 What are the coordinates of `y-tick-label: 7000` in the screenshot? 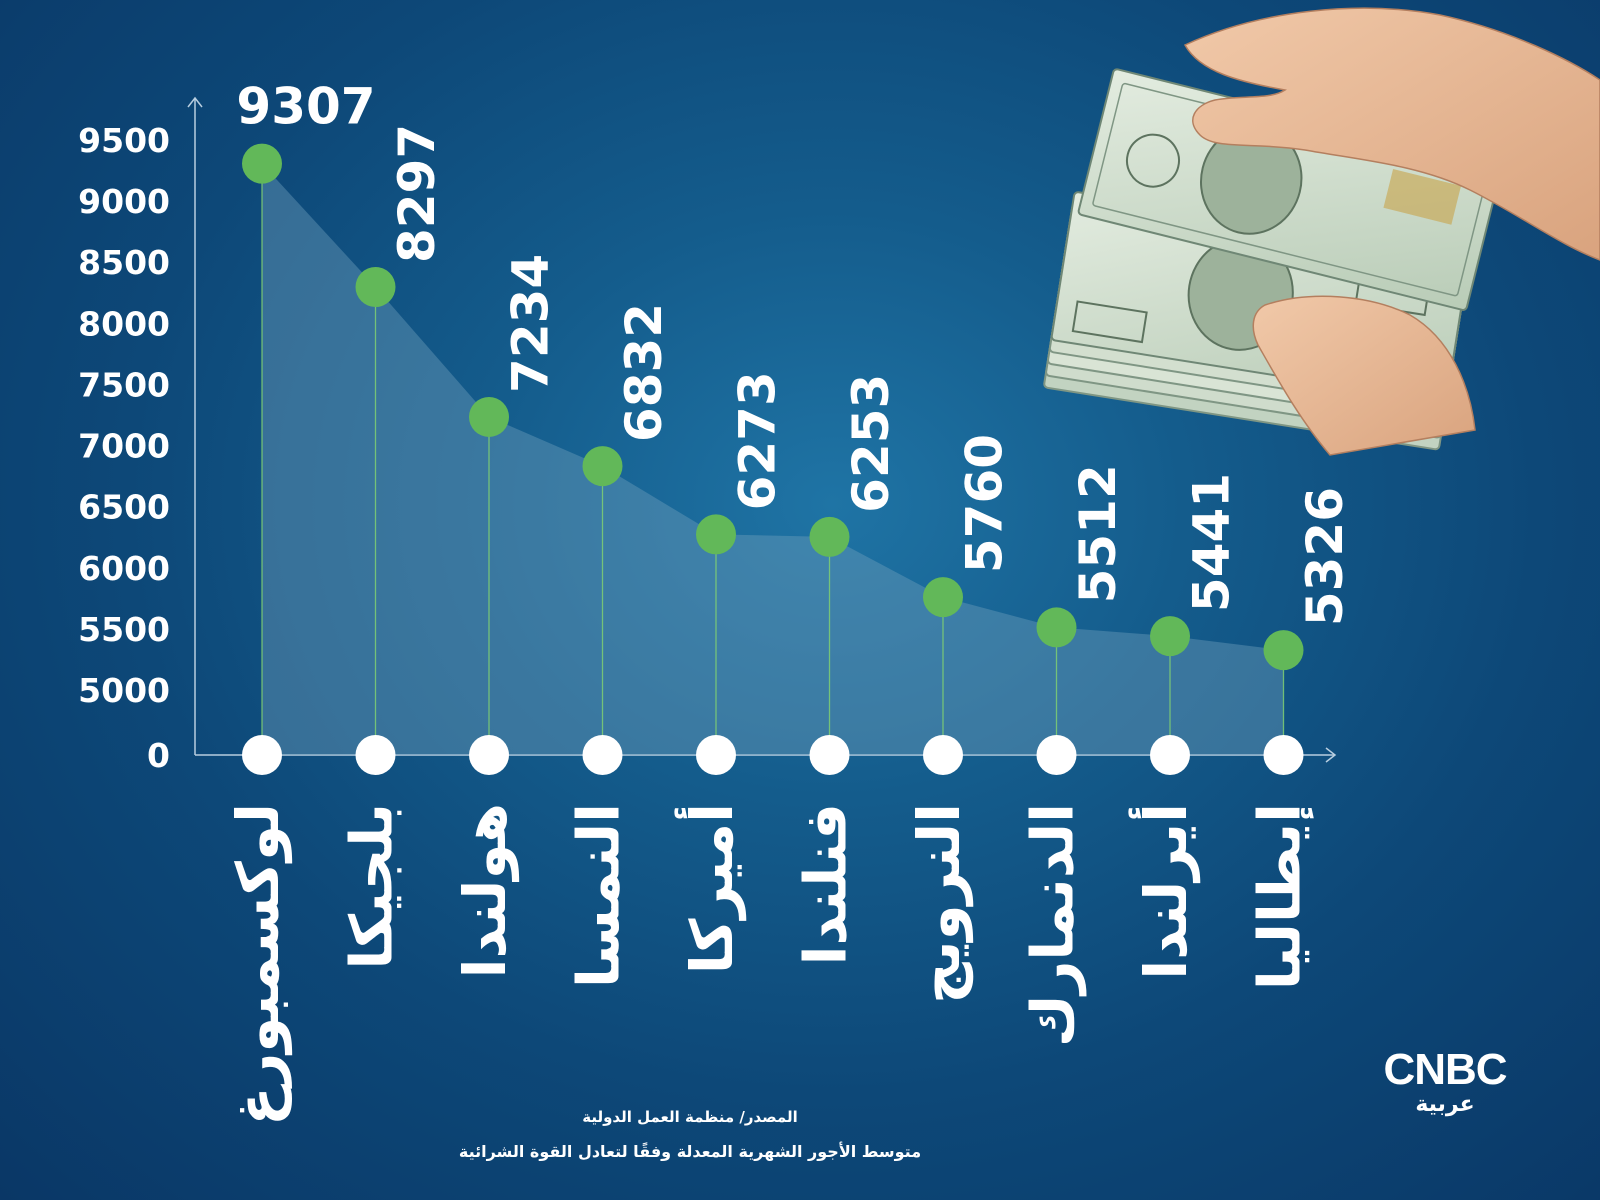 It's located at (124, 446).